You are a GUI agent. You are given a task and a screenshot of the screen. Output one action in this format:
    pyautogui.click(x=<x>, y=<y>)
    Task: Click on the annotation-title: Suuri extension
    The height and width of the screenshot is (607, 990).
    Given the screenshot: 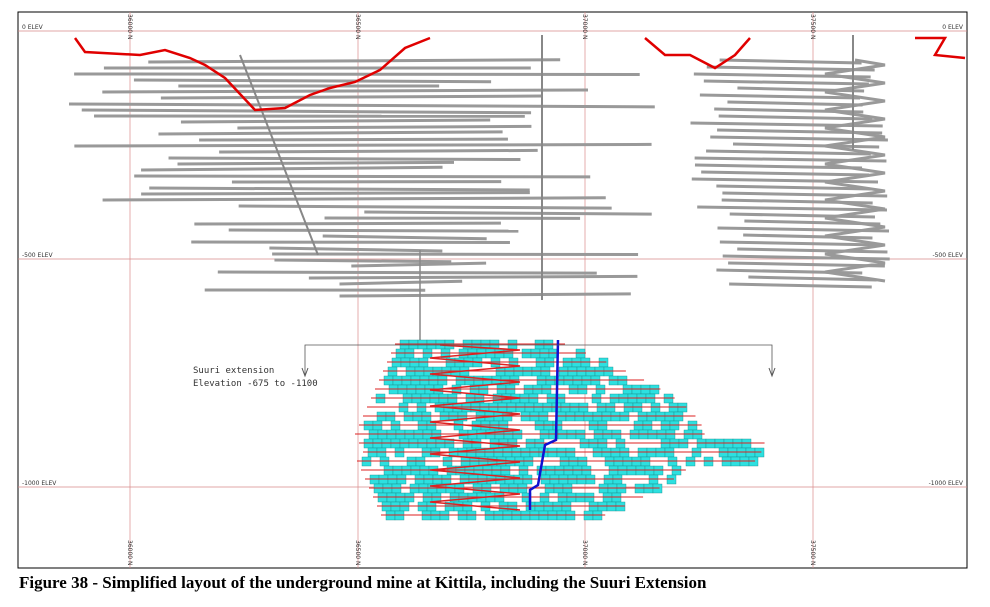 What is the action you would take?
    pyautogui.click(x=233, y=371)
    